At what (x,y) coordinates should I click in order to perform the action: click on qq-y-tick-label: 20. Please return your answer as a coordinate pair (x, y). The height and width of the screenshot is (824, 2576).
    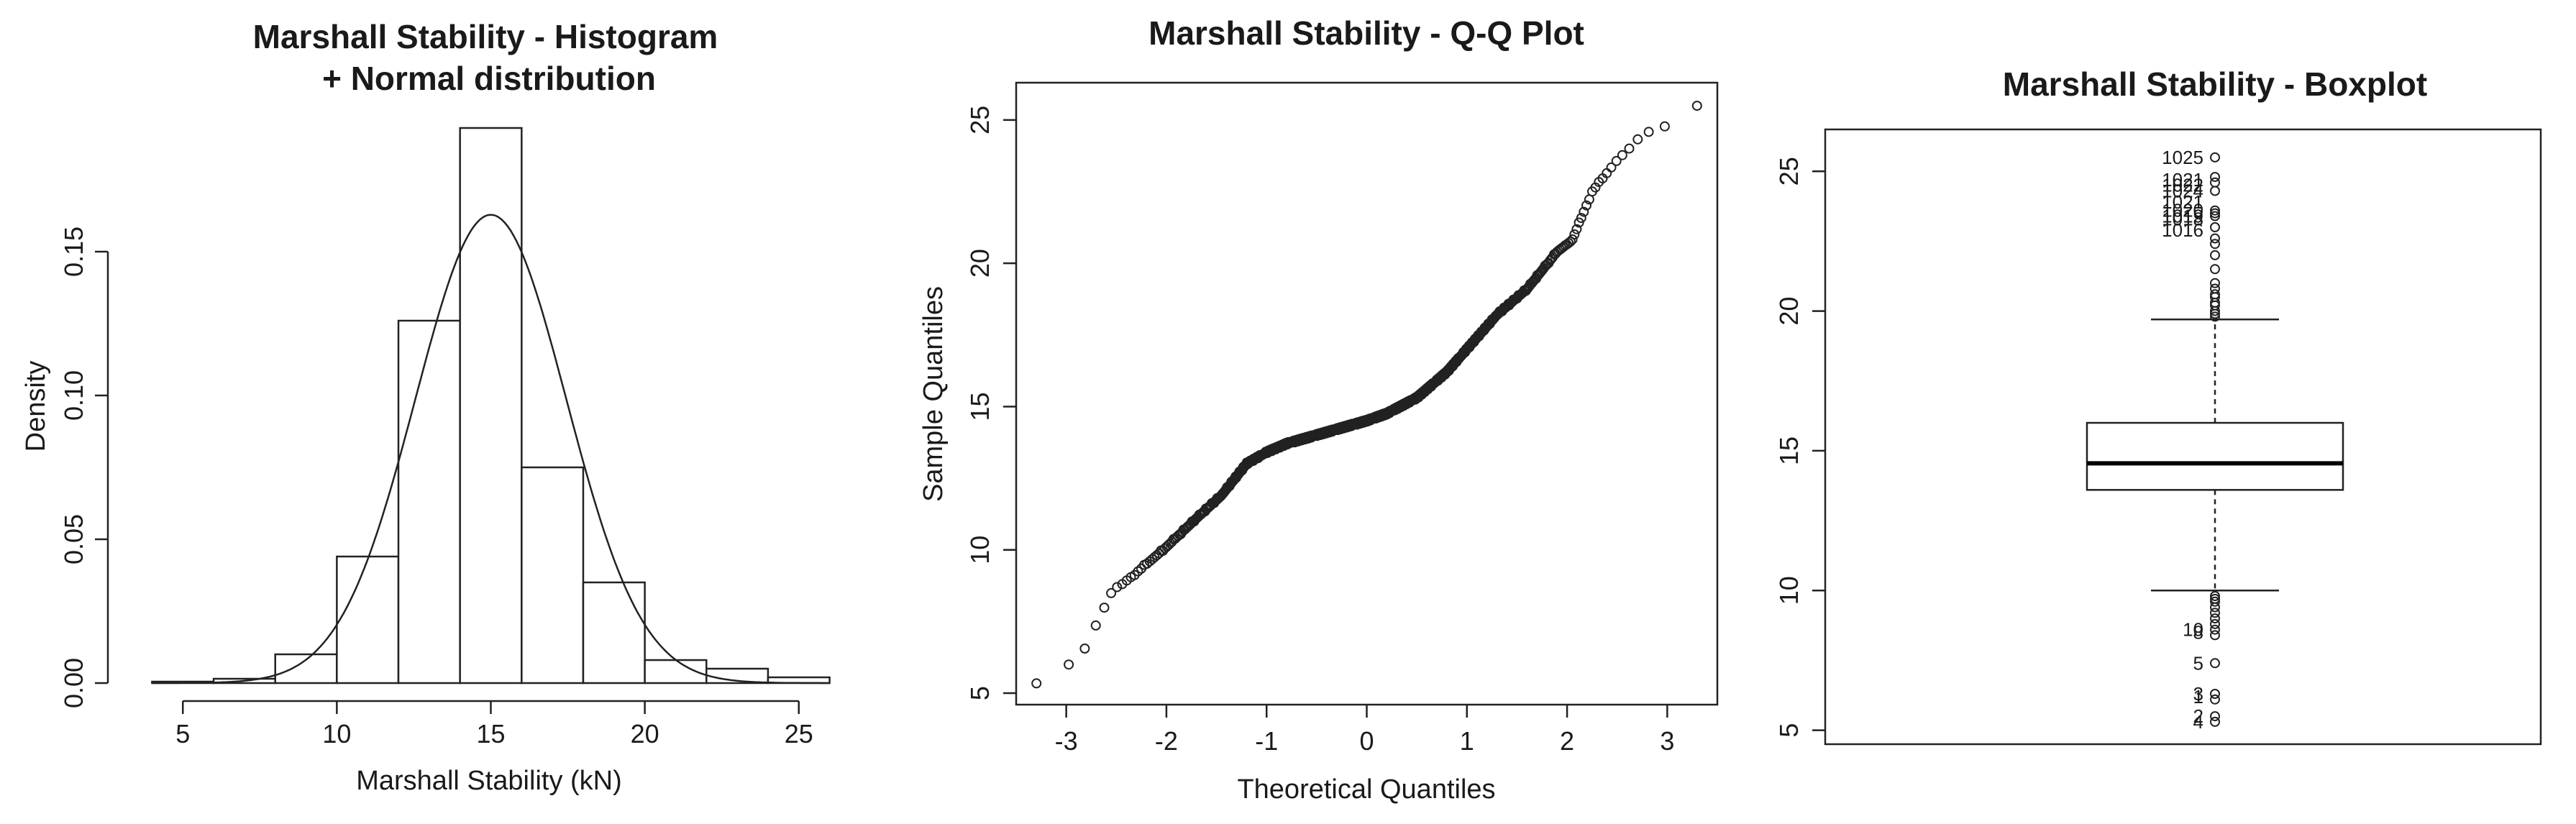
    Looking at the image, I should click on (980, 263).